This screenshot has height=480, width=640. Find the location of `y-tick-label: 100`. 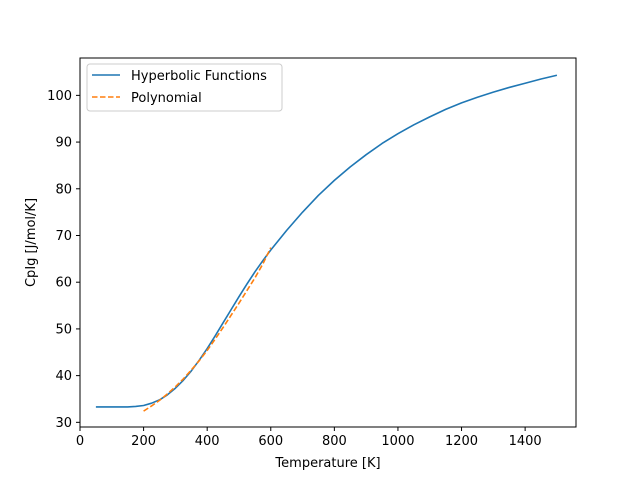

y-tick-label: 100 is located at coordinates (59, 96).